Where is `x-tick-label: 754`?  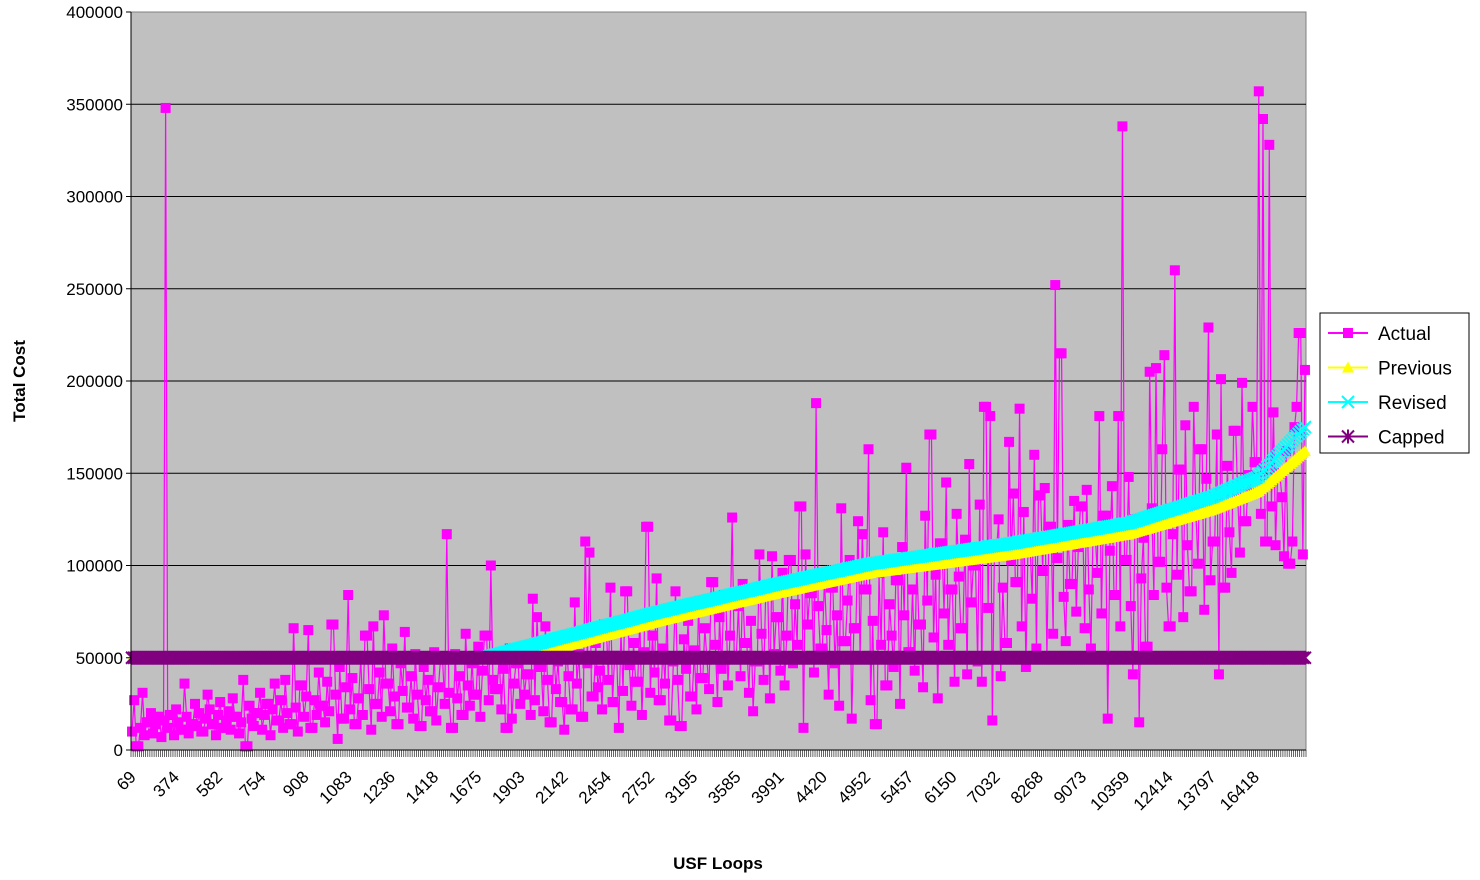 x-tick-label: 754 is located at coordinates (252, 783).